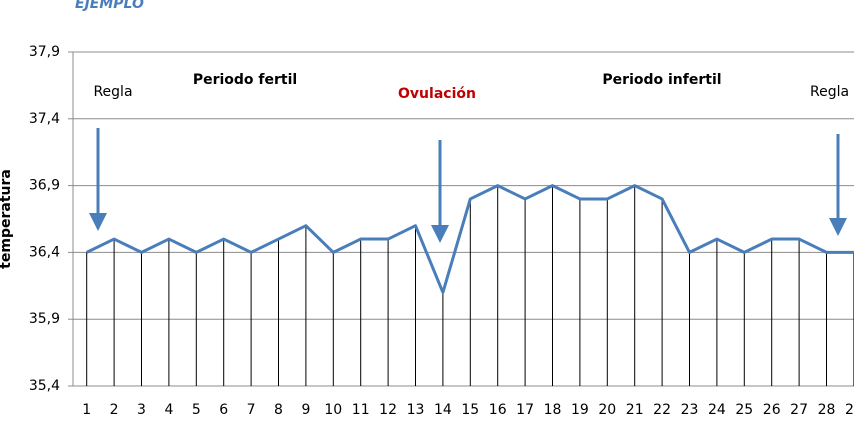 This screenshot has width=854, height=436. What do you see at coordinates (141, 410) in the screenshot?
I see `x-tick-label: 3` at bounding box center [141, 410].